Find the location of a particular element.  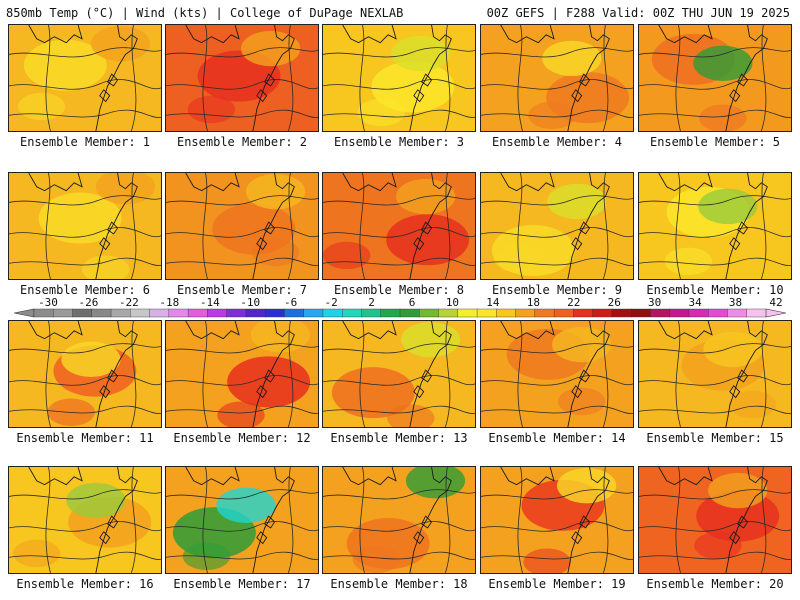

colorbar-tick-label: 34 is located at coordinates (695, 302).